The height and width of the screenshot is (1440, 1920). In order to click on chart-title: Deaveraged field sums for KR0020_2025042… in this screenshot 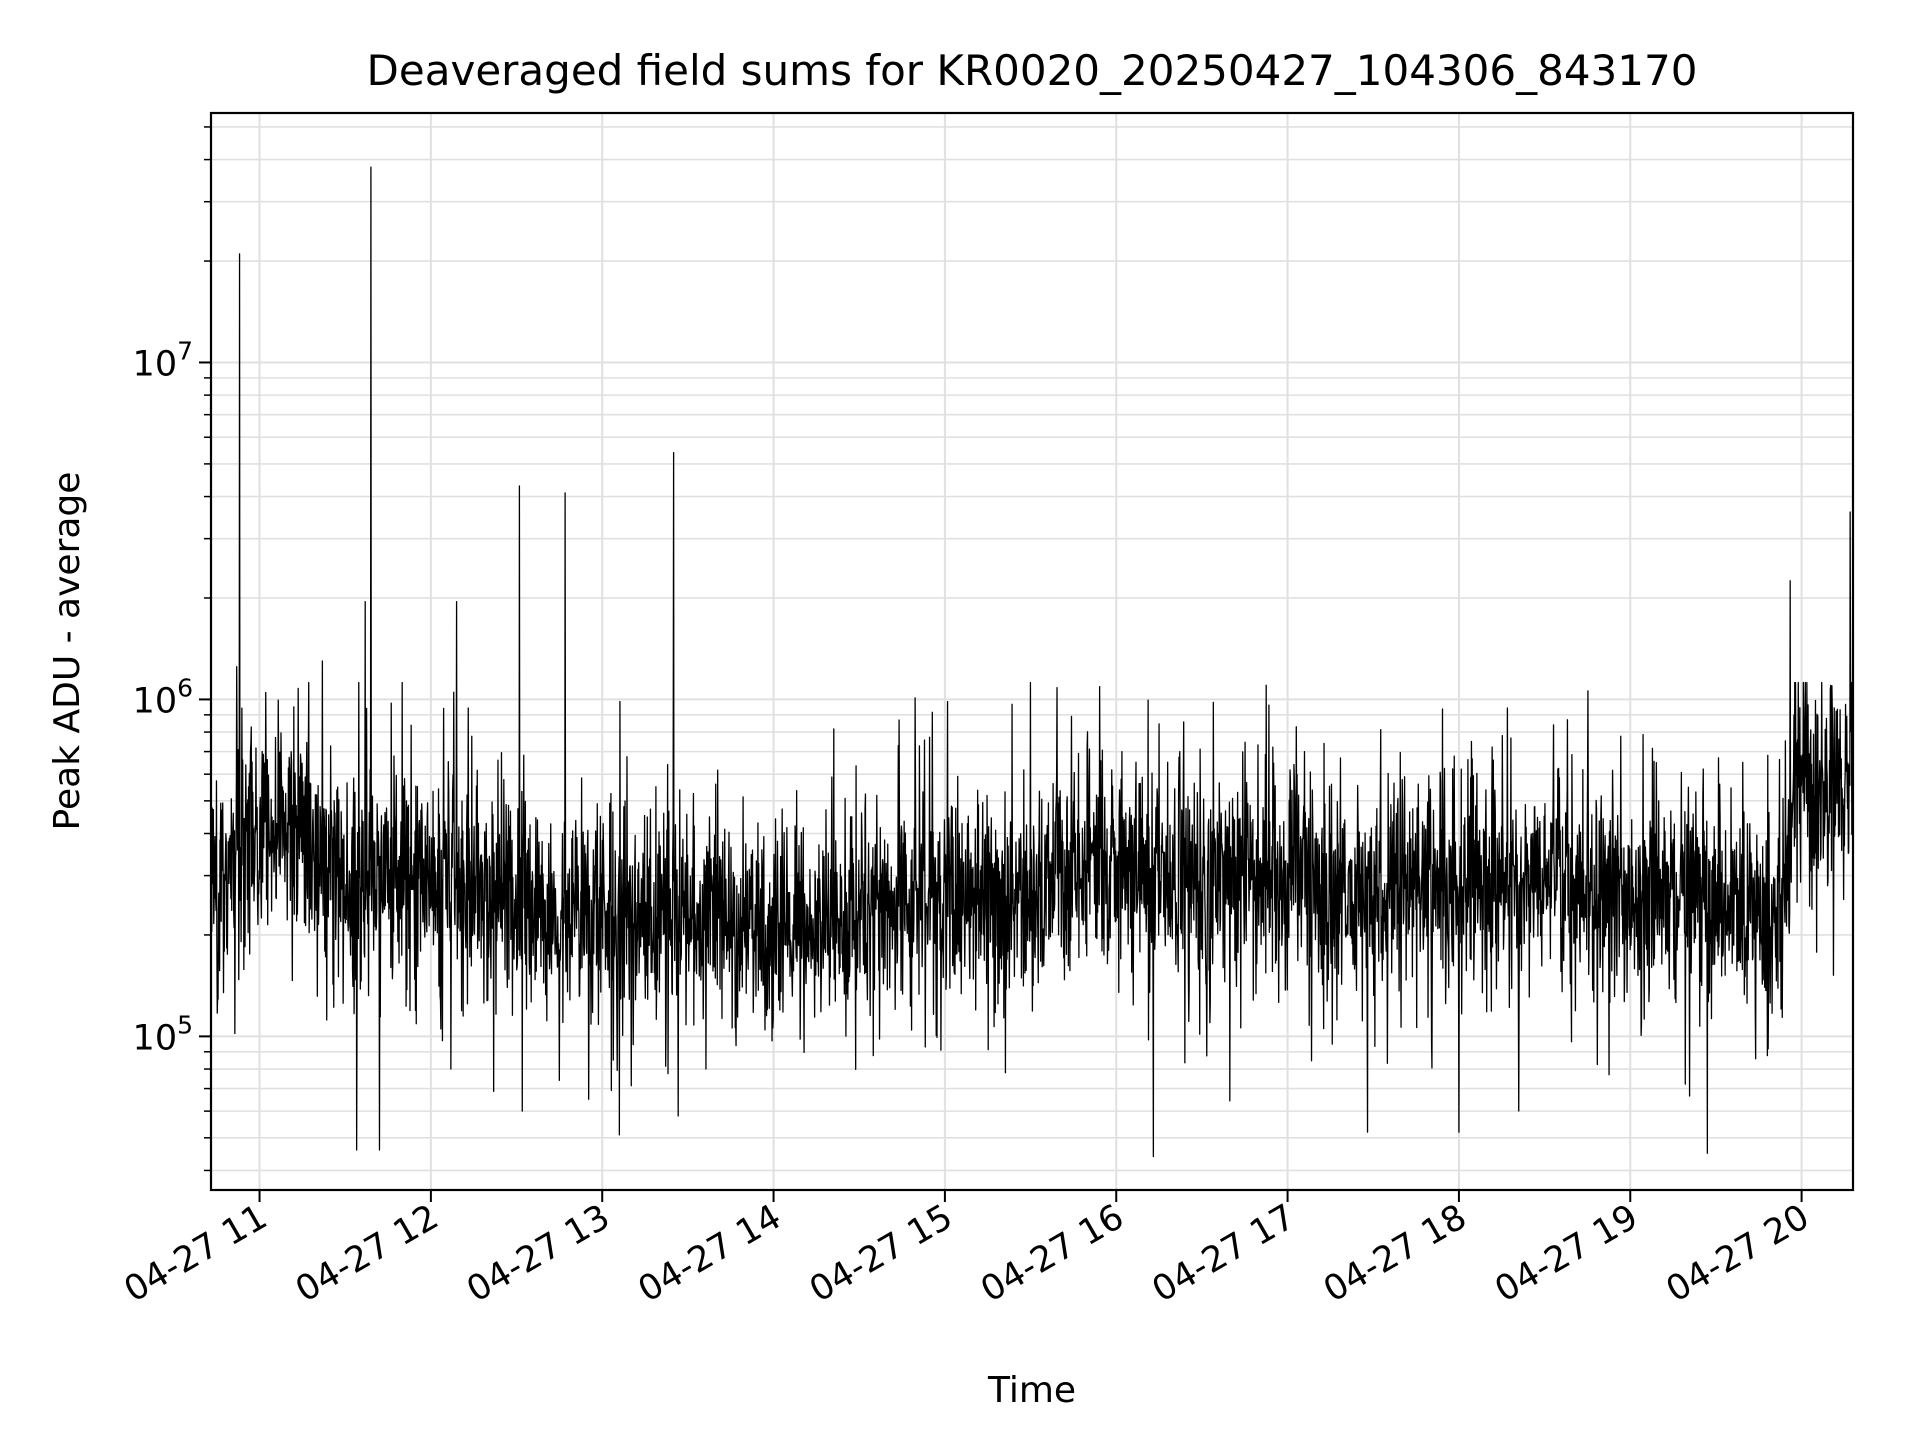, I will do `click(1032, 70)`.